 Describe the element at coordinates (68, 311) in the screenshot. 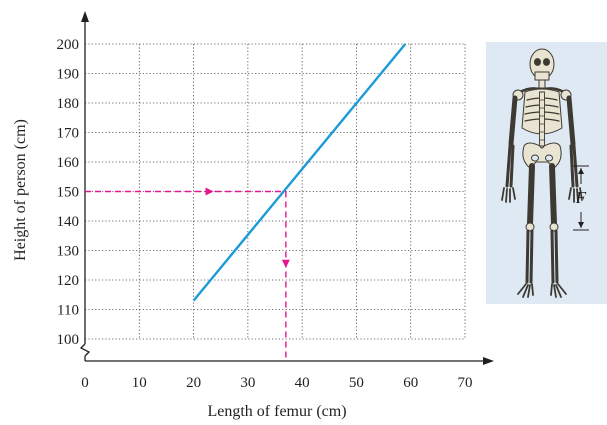

I see `y-tick-label: 110` at that location.